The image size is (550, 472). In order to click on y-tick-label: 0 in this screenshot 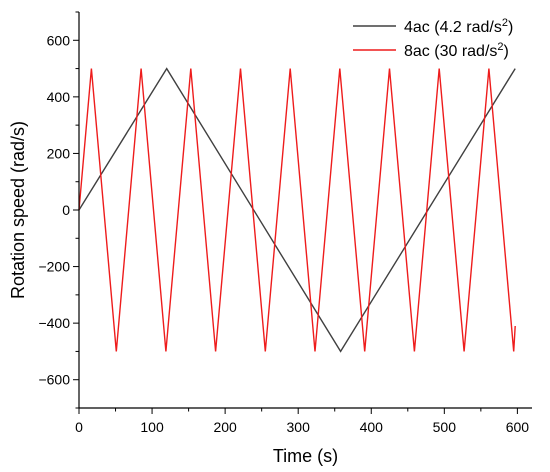, I will do `click(66, 210)`.